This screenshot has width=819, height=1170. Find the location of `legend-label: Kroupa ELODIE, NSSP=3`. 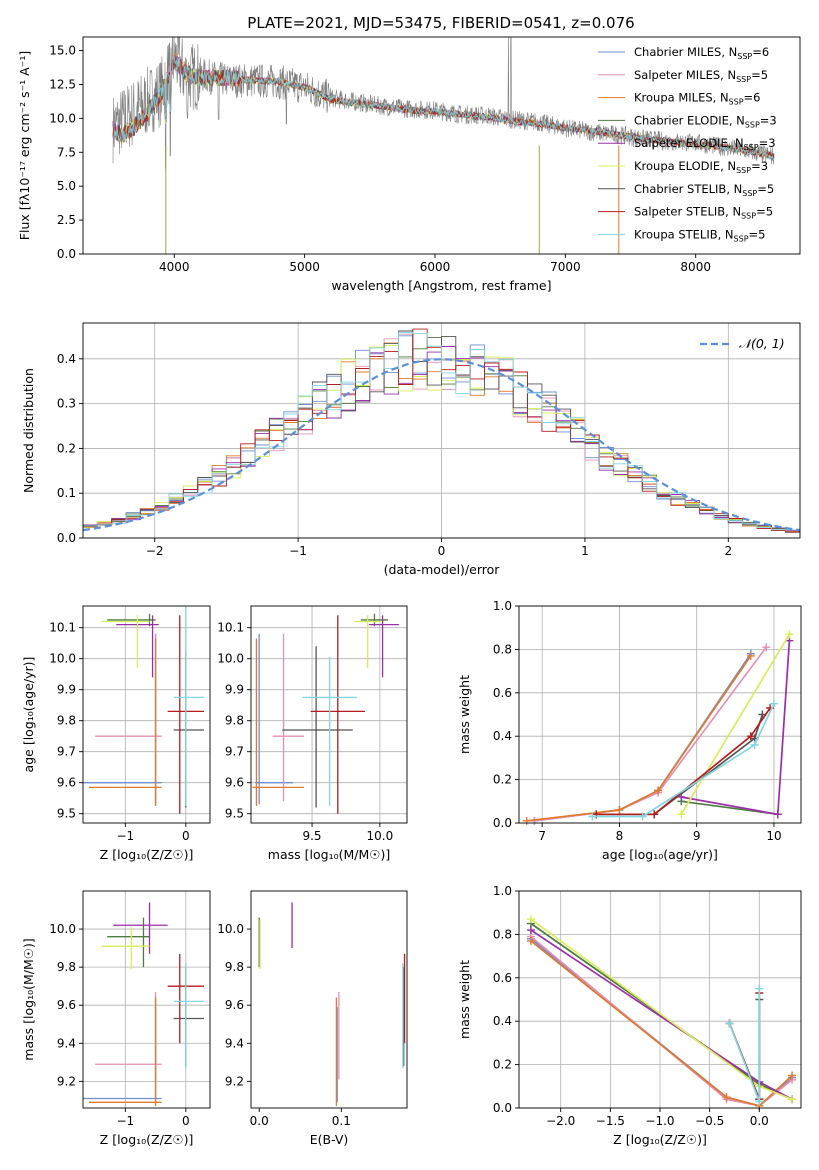

legend-label: Kroupa ELODIE, NSSP=3 is located at coordinates (701, 167).